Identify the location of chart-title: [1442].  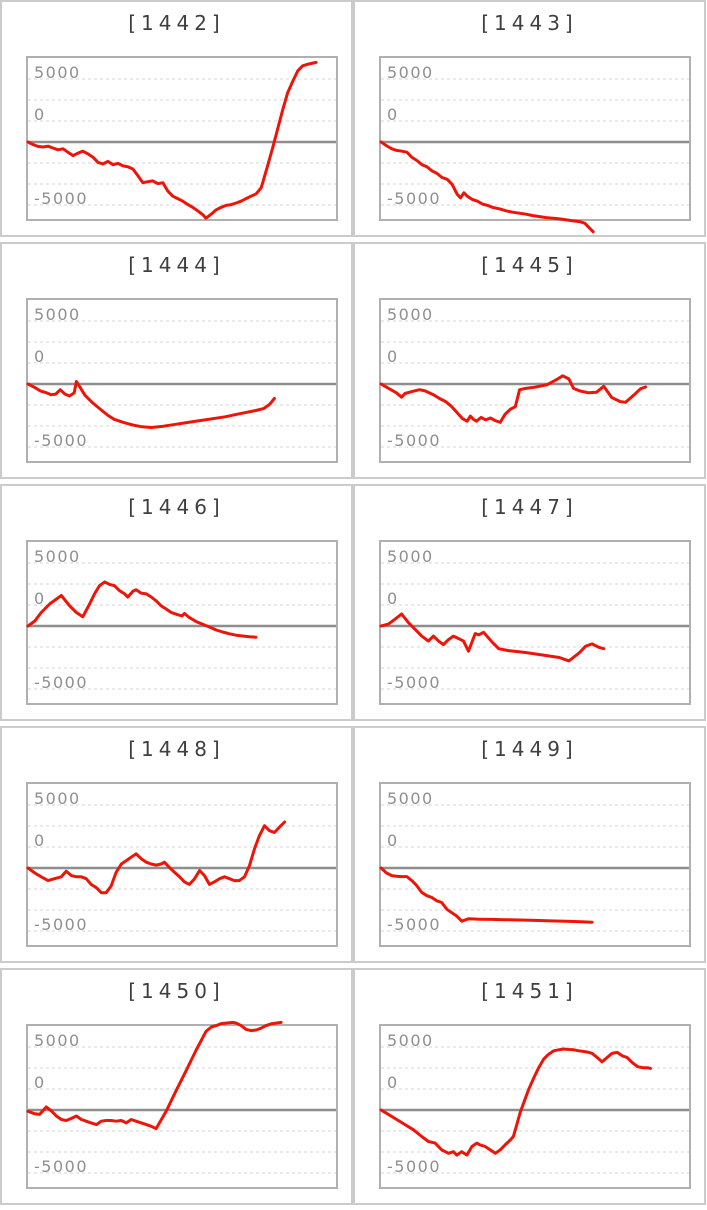
(176, 23).